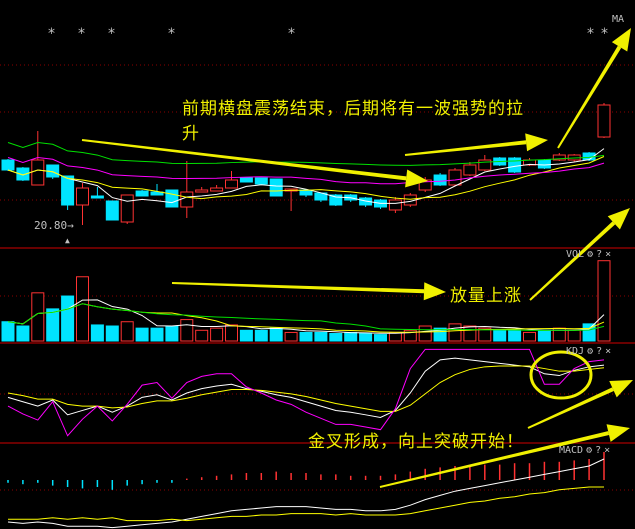 Image resolution: width=635 pixels, height=529 pixels. I want to click on kdj-panel-label: KDJ, so click(575, 351).